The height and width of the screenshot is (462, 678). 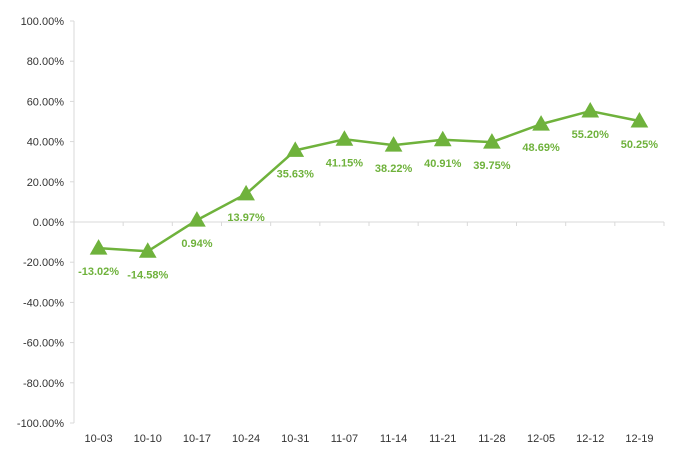 I want to click on data-label: -13.02%, so click(x=98, y=272).